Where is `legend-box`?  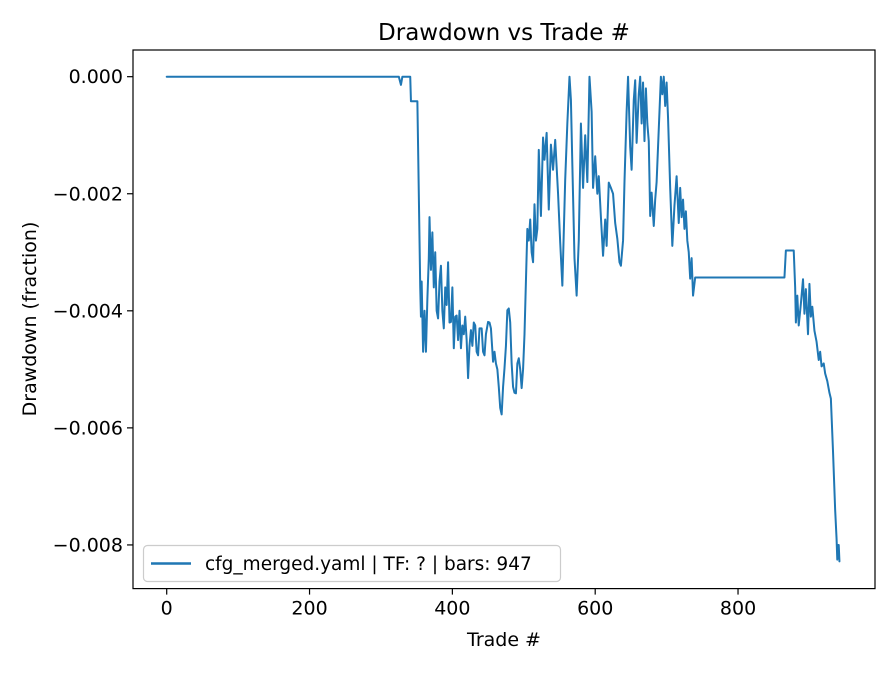
legend-box is located at coordinates (352, 563).